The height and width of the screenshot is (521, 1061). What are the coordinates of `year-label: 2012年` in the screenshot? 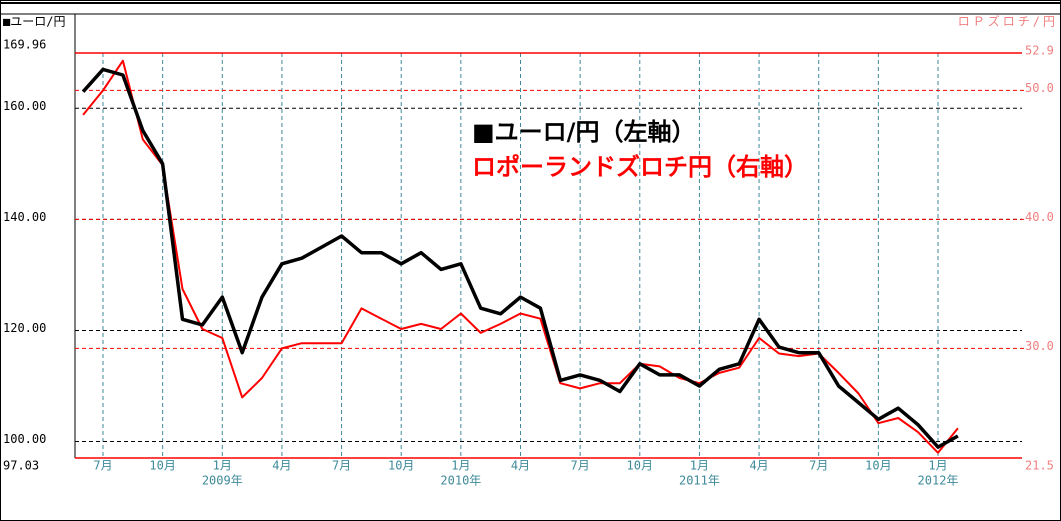 It's located at (938, 481).